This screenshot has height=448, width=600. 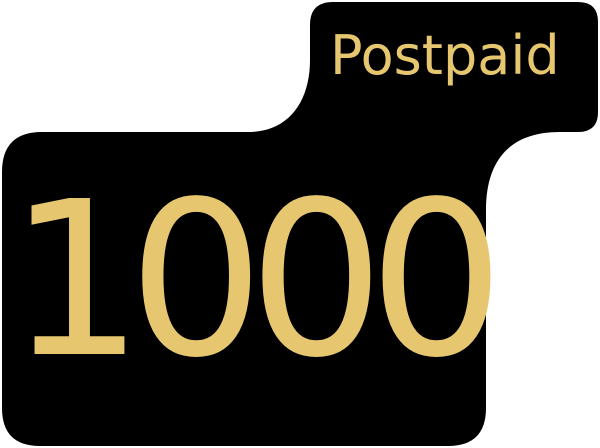 I want to click on plan-type-label: Postpaid, so click(x=445, y=55).